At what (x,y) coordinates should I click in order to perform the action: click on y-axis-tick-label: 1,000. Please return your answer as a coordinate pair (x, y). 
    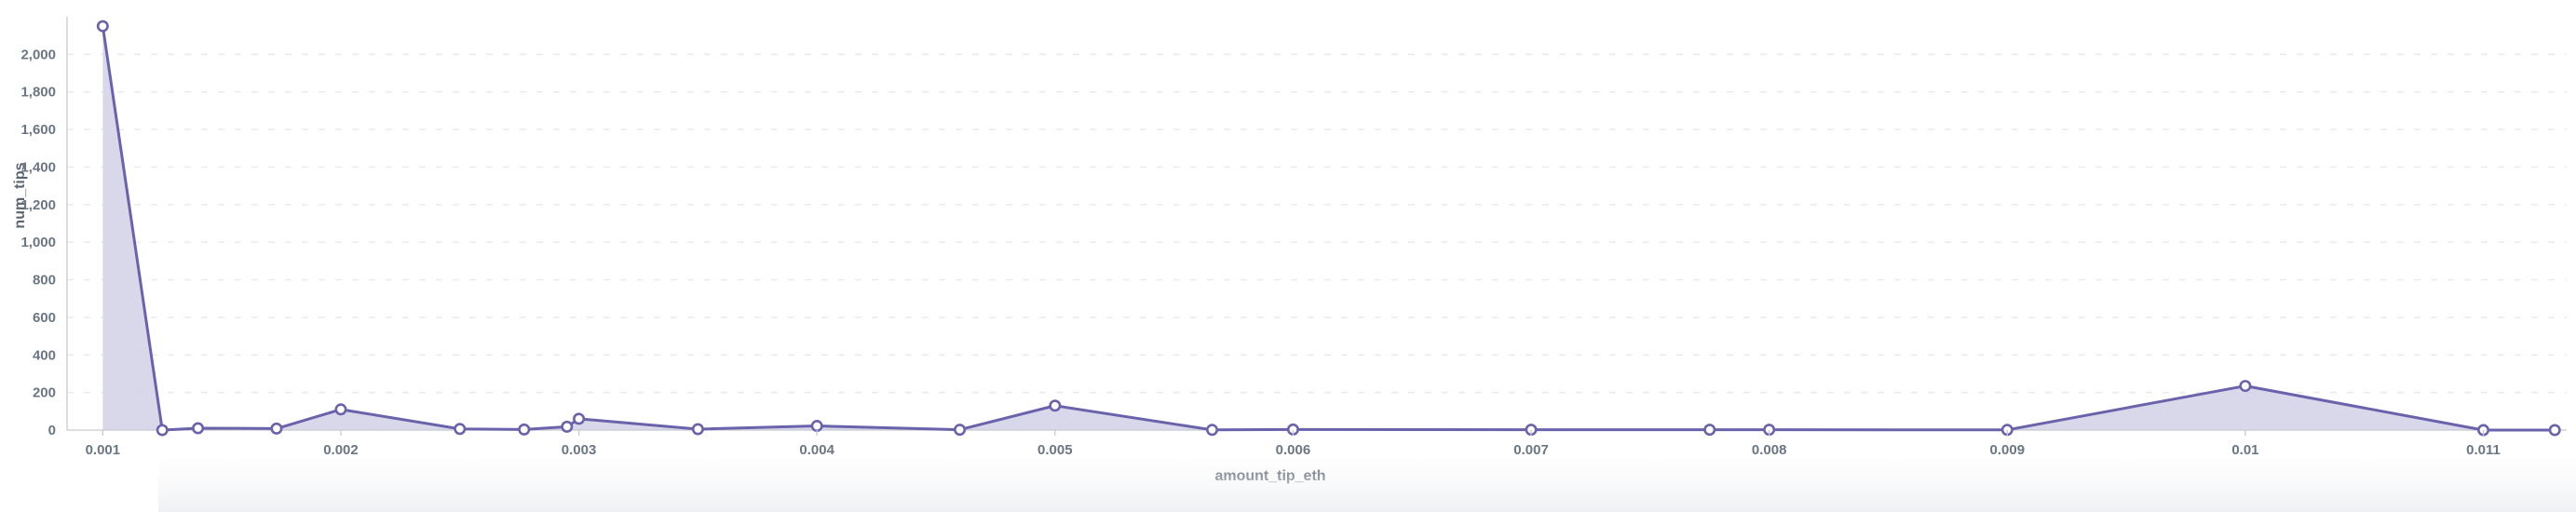
    Looking at the image, I should click on (38, 242).